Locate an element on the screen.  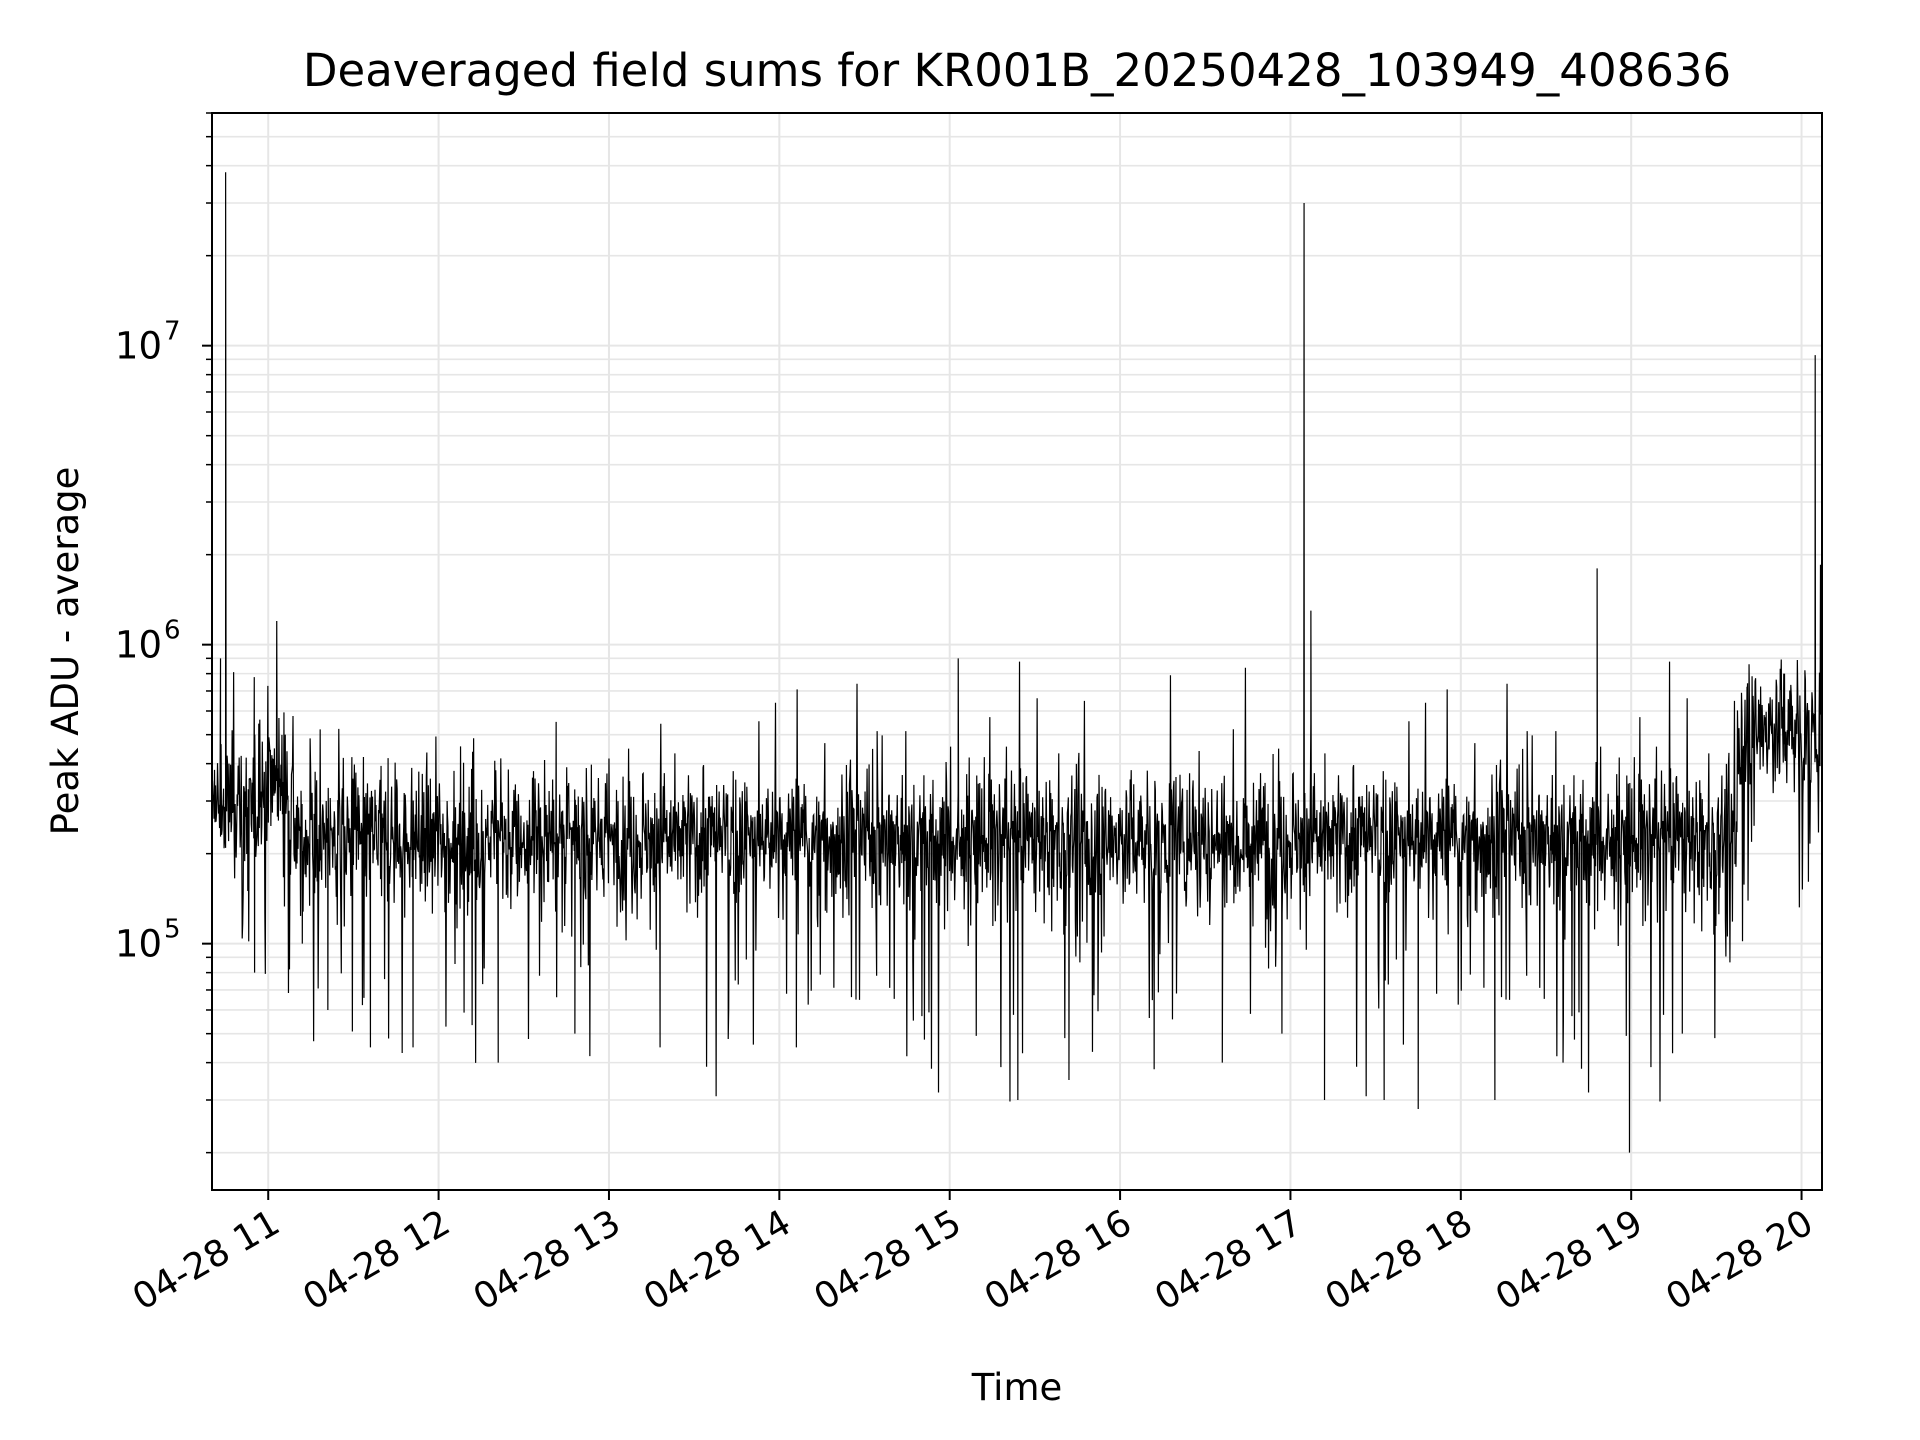
y-axis-label: Peak ADU - average is located at coordinates (65, 651).